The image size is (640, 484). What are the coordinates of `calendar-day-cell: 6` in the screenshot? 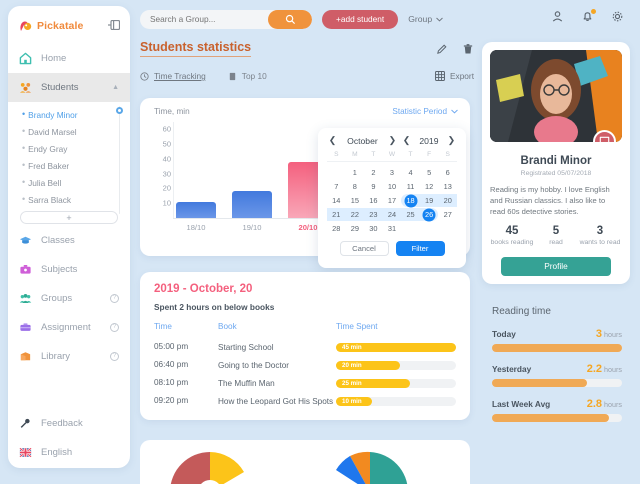 It's located at (447, 172).